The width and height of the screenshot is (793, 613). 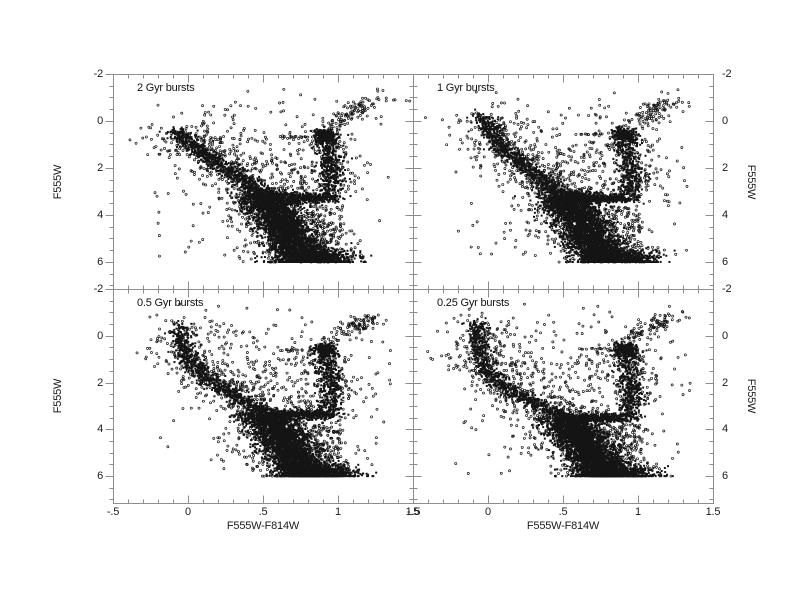 What do you see at coordinates (473, 303) in the screenshot?
I see `panel-title-025gyr: 0.25 Gyr bursts` at bounding box center [473, 303].